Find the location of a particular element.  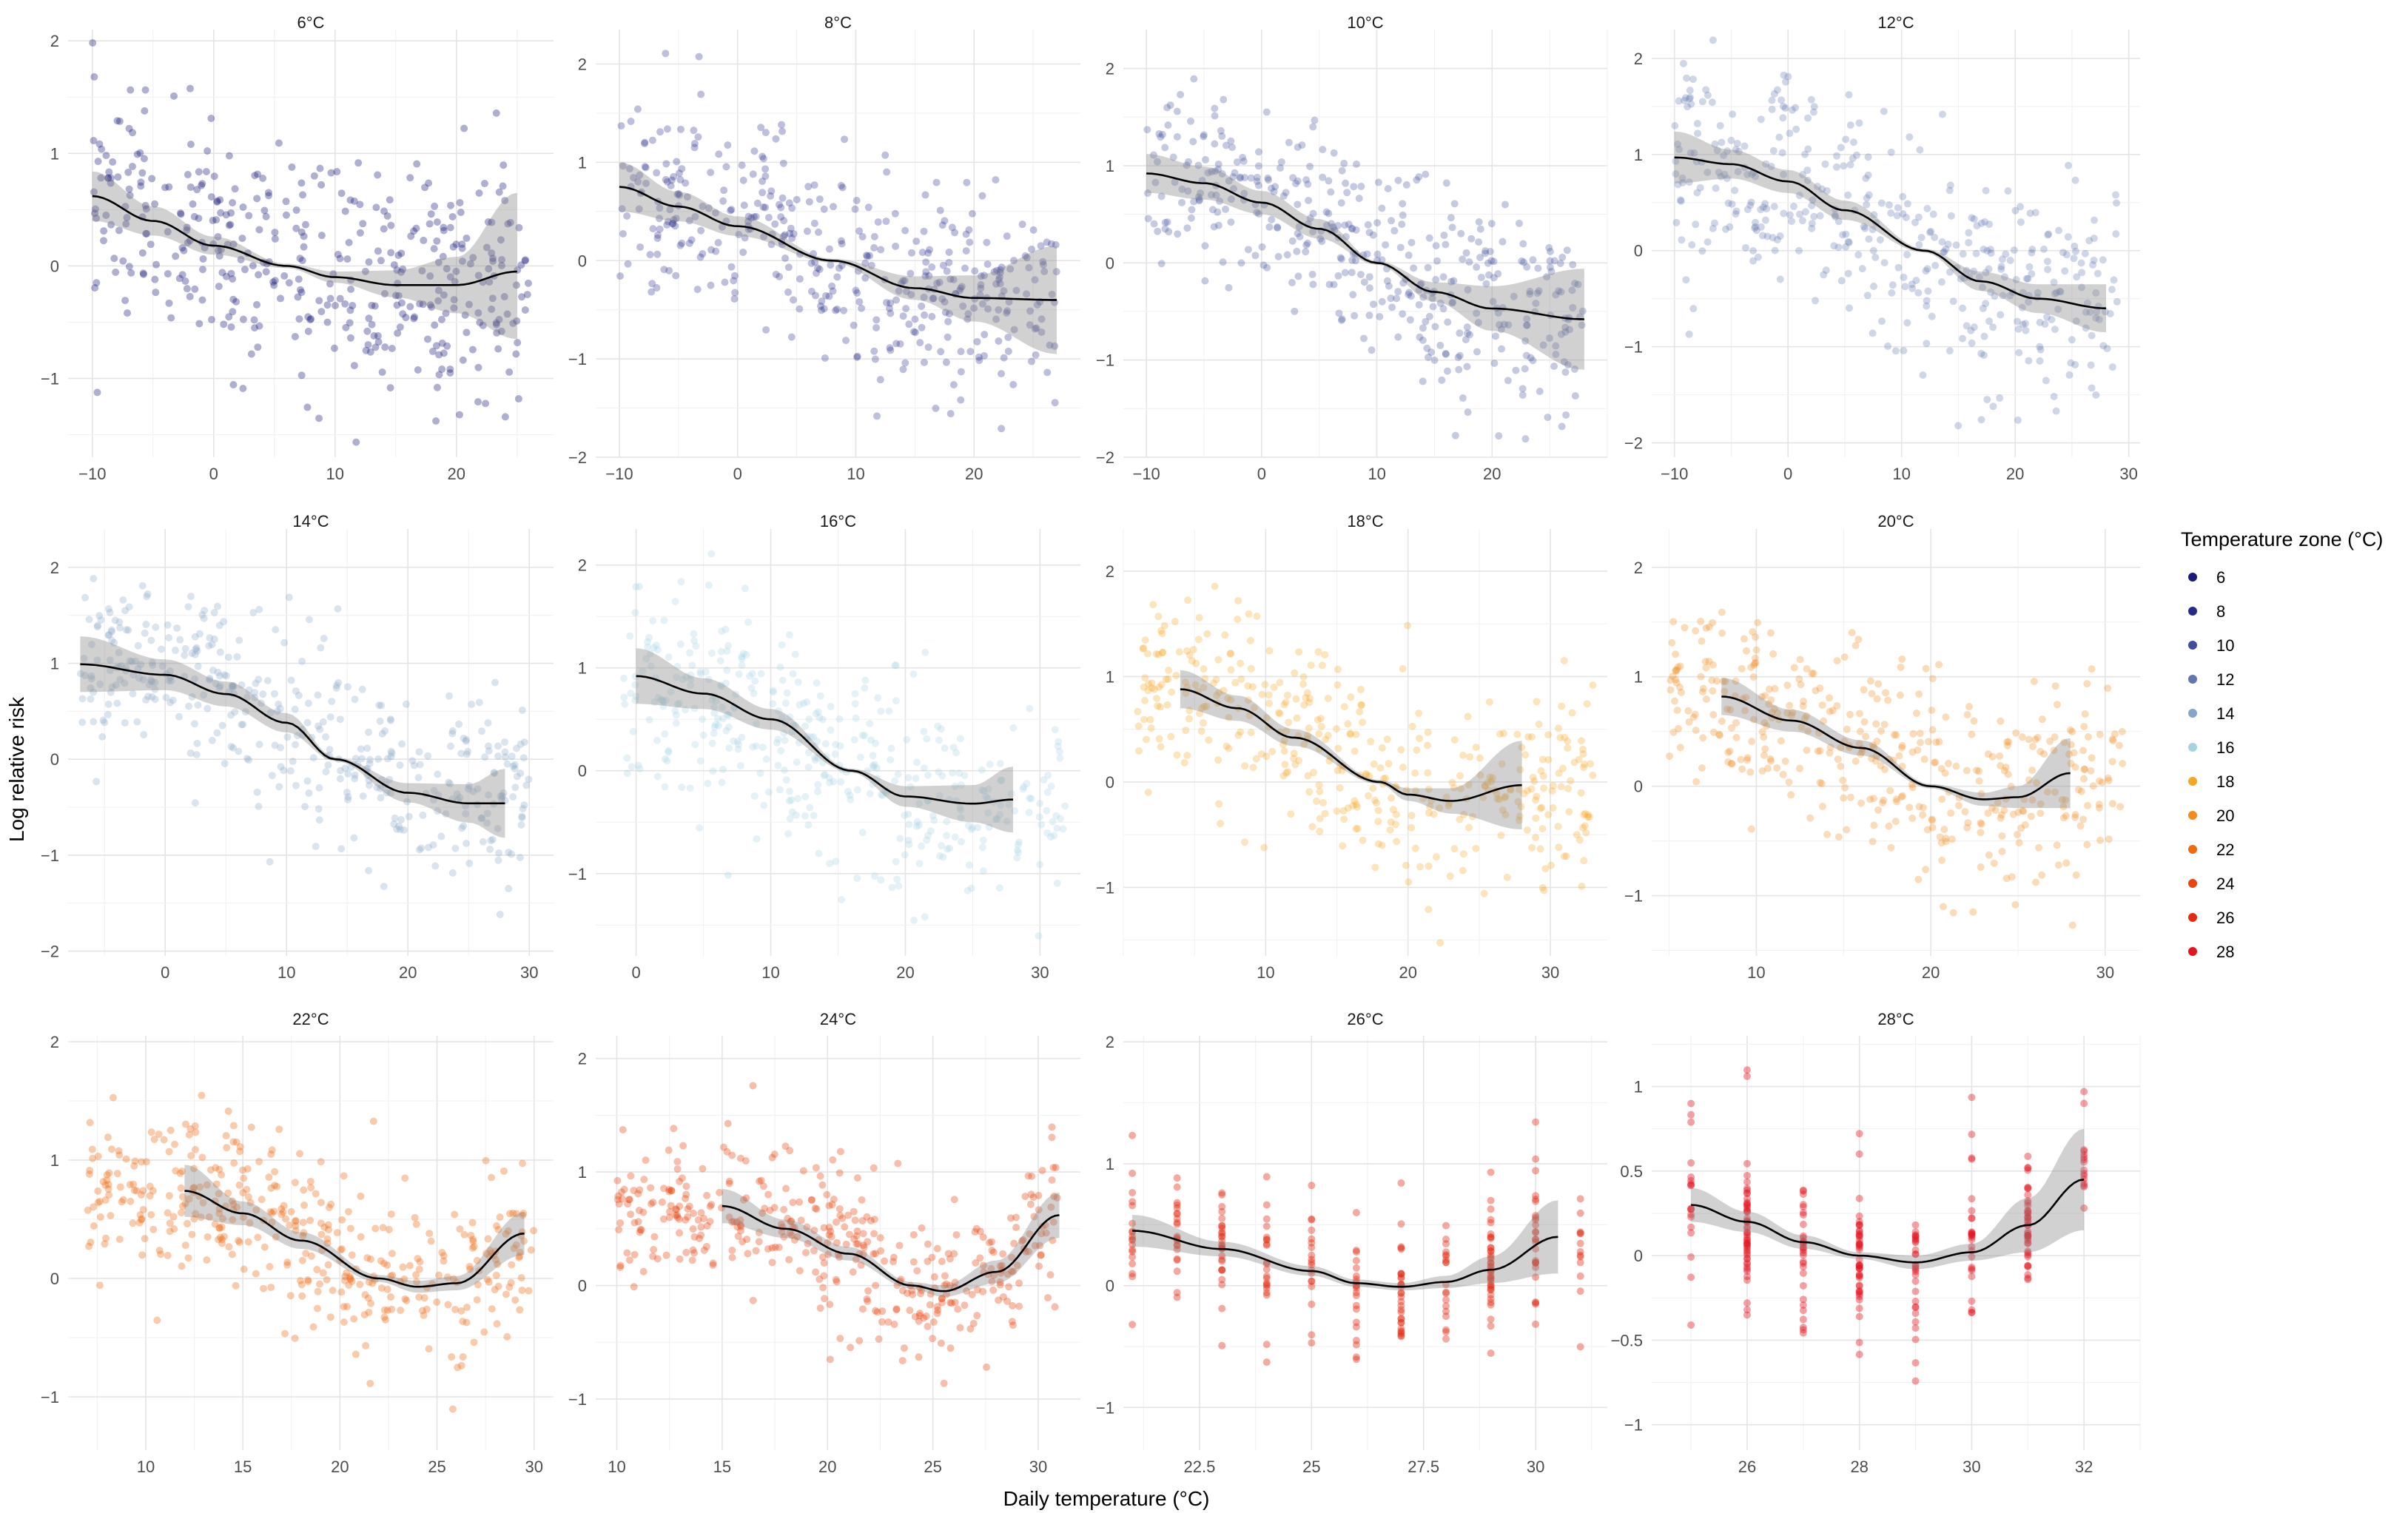

y-tick-label: 1 is located at coordinates (1110, 166).